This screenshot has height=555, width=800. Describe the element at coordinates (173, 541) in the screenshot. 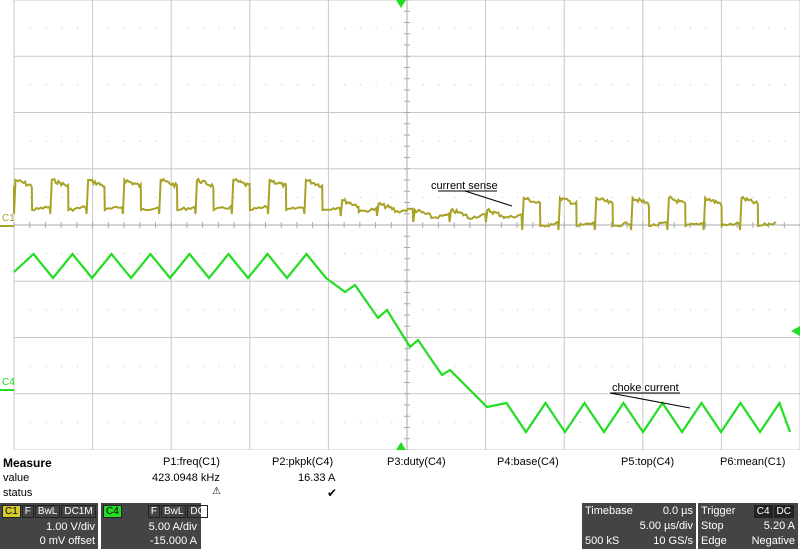

I see `c4-offset: -15.000 A` at that location.